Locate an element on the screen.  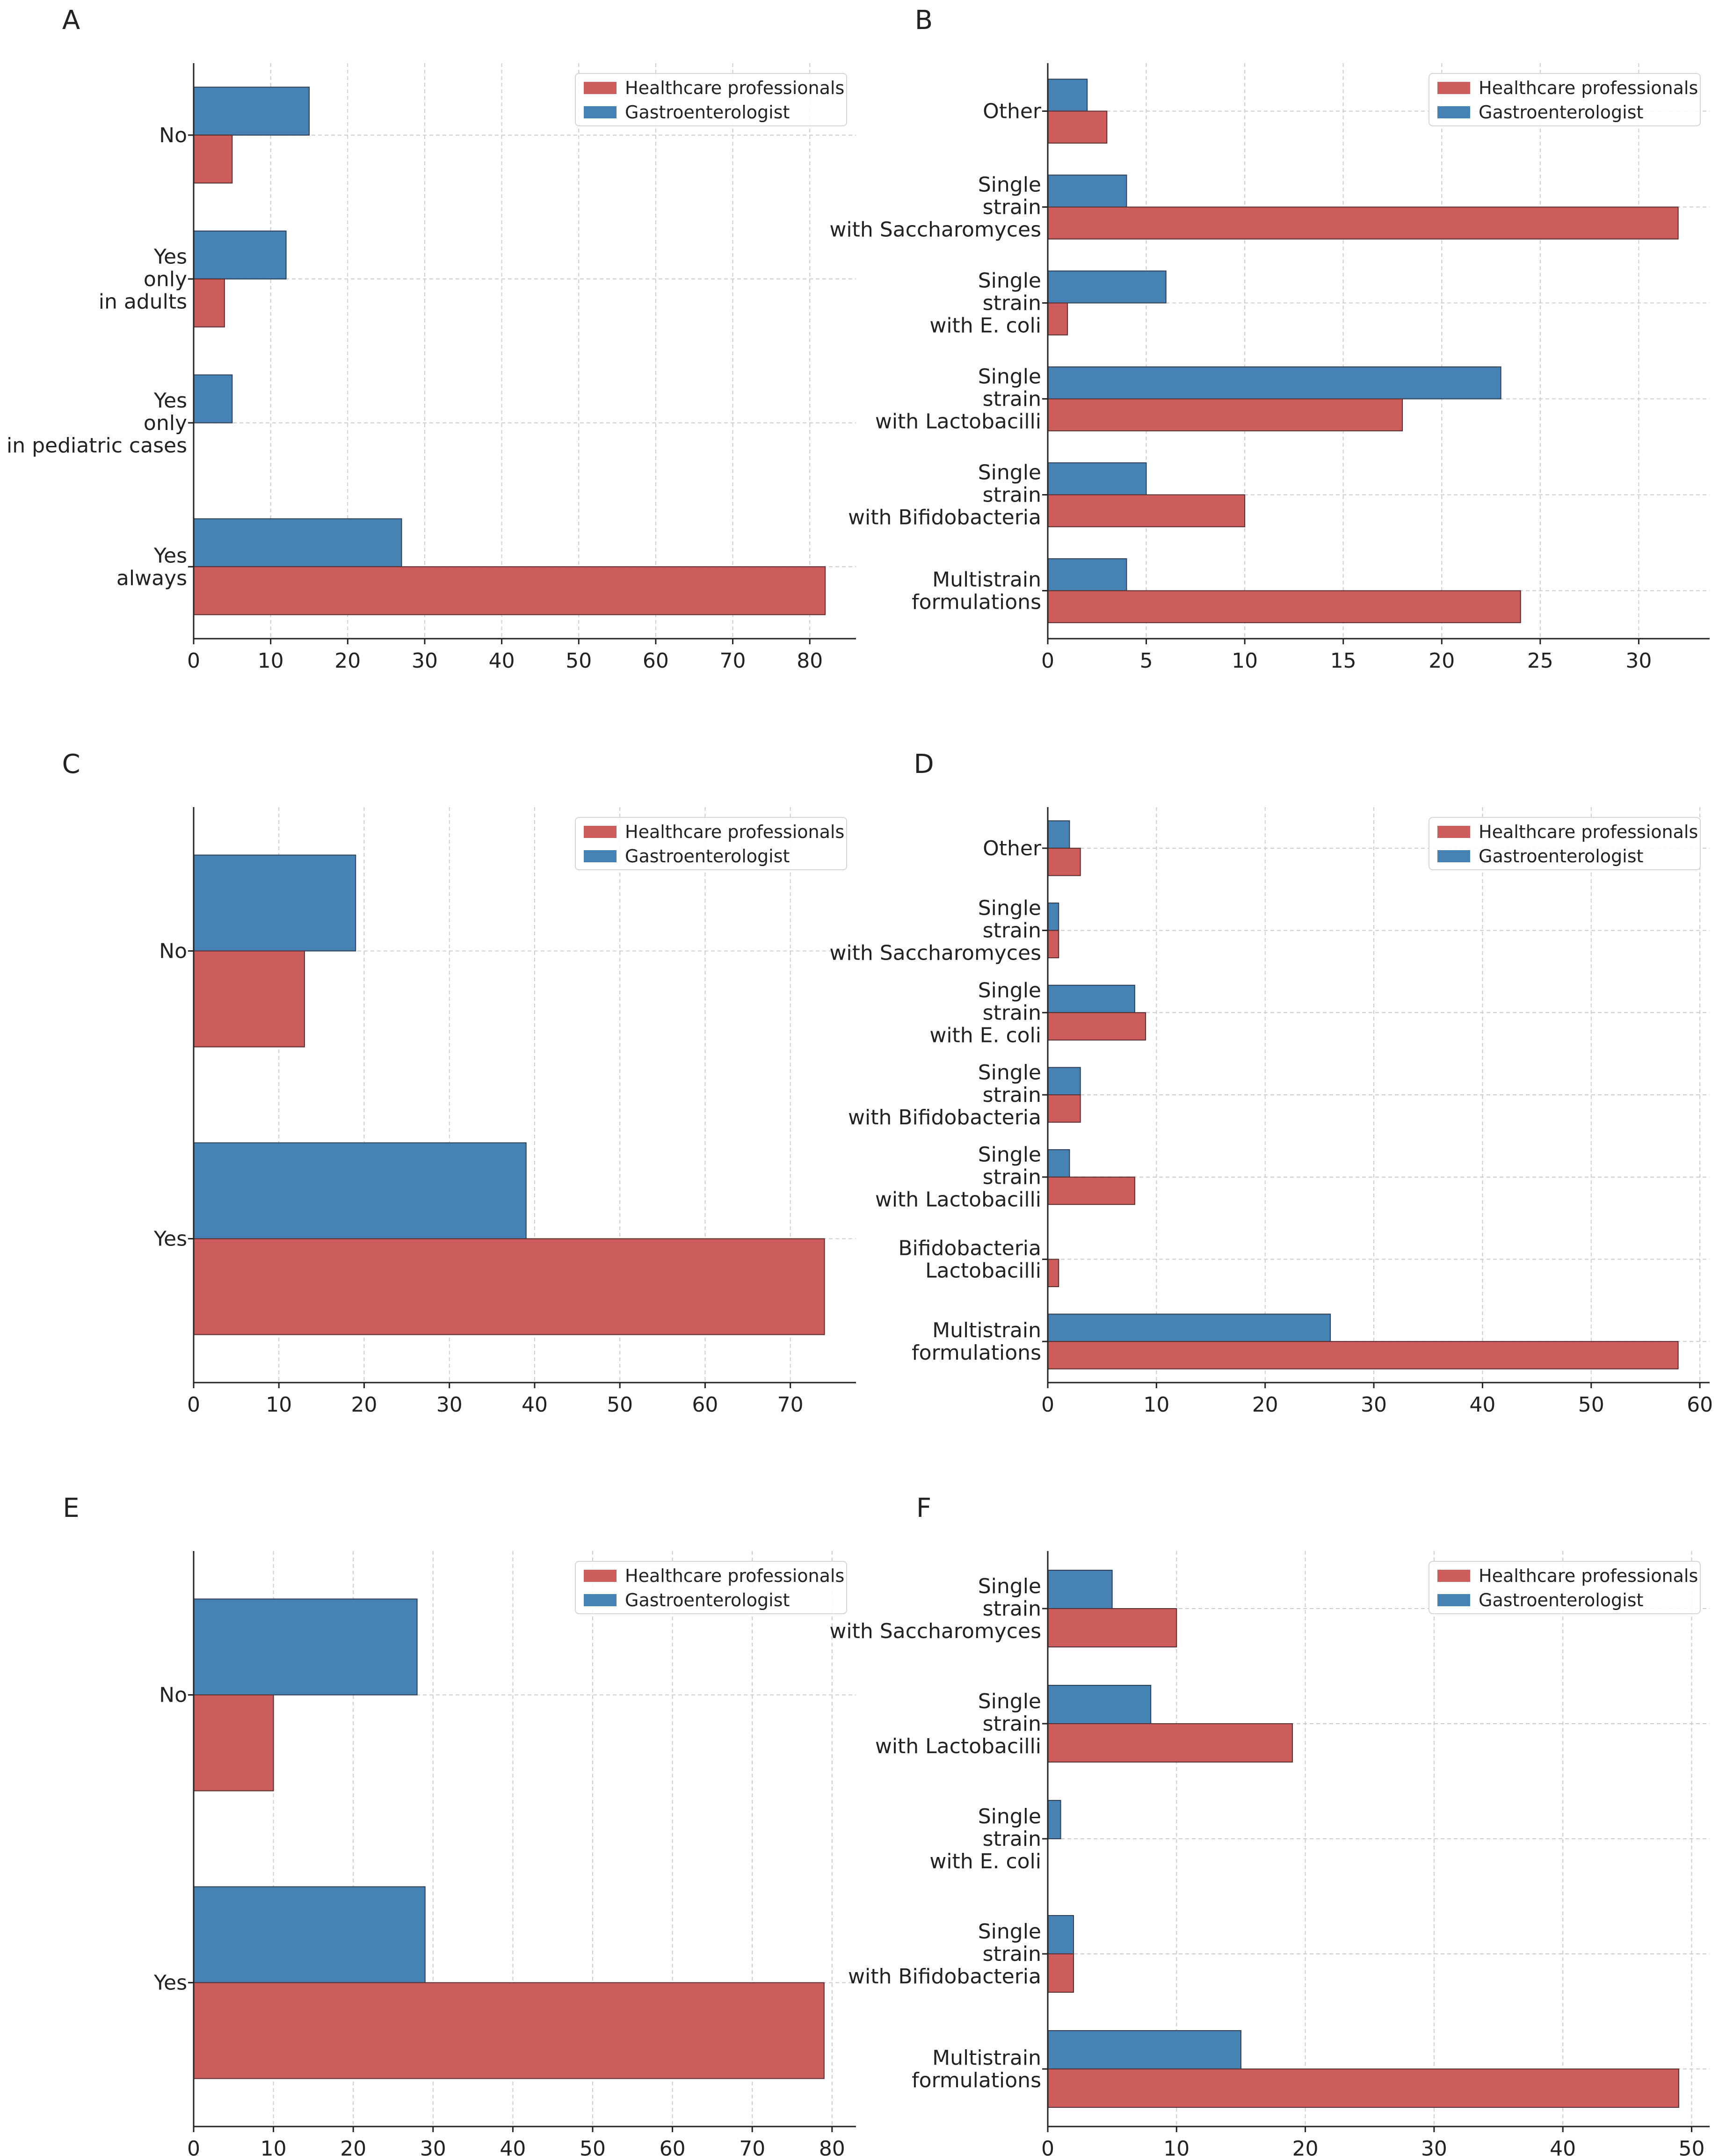
panel-letter: F is located at coordinates (923, 1508).